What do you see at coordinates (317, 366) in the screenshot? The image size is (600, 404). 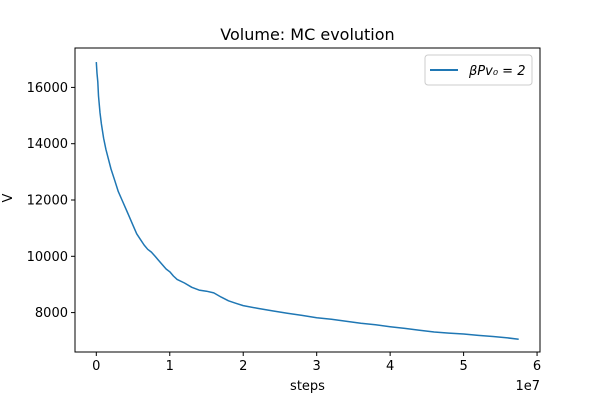 I see `x-tick-label: 3` at bounding box center [317, 366].